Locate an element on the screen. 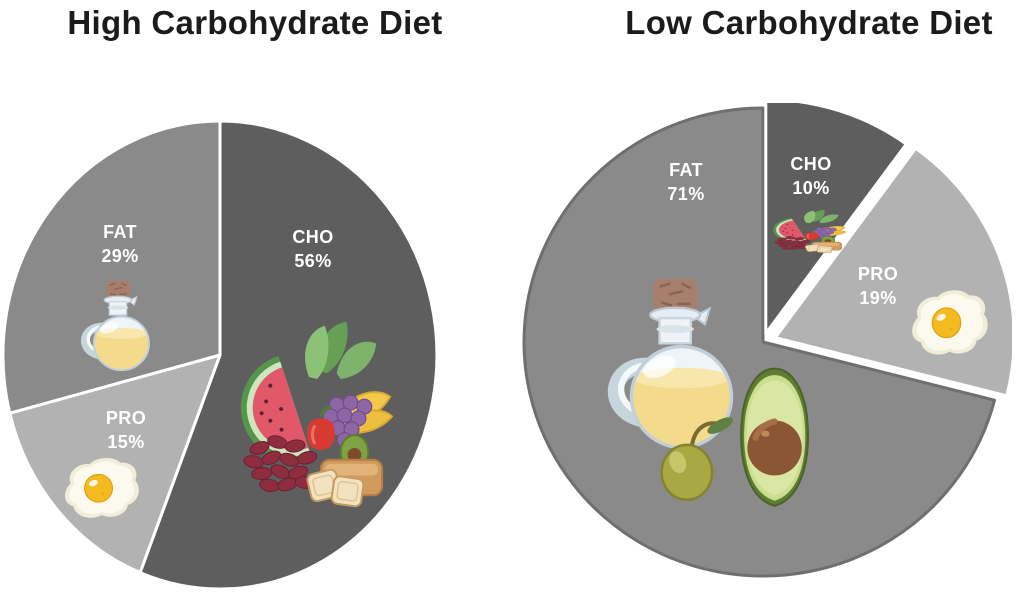 This screenshot has width=1024, height=598. low-carb-chart-title: Low Carbohydrate Diet is located at coordinates (809, 22).